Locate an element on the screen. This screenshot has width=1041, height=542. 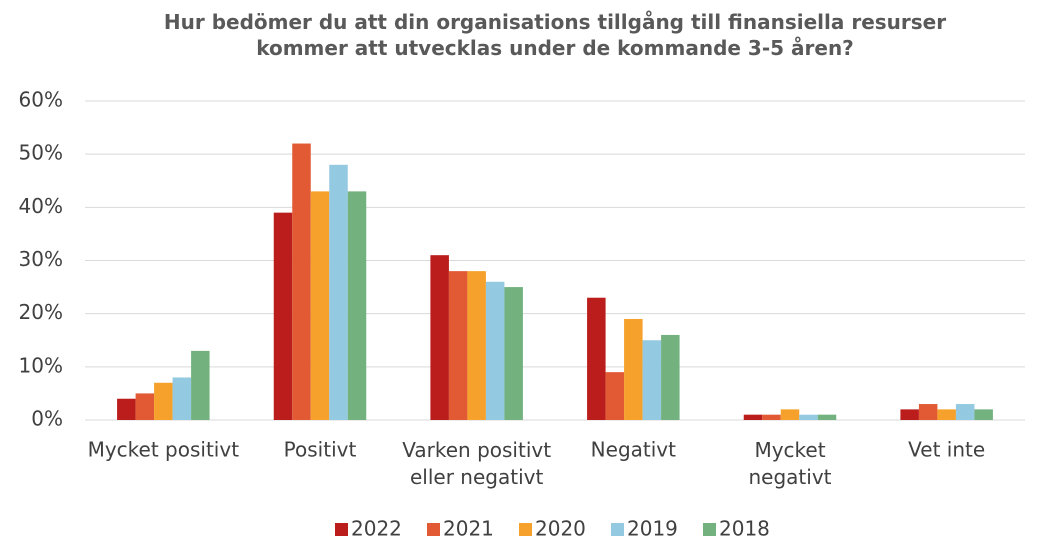
y-tick-label: 20% is located at coordinates (41, 312).